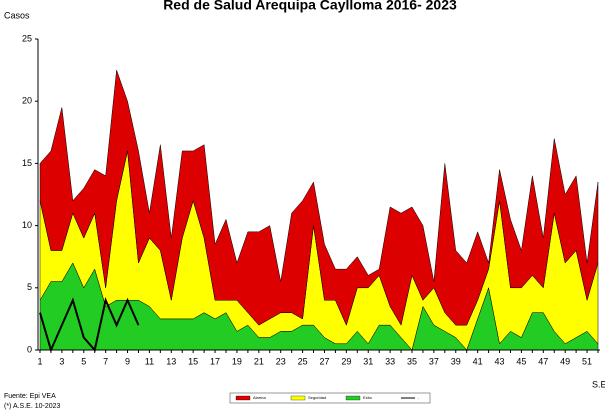 The height and width of the screenshot is (419, 605). What do you see at coordinates (587, 361) in the screenshot?
I see `x-tick-label: 51` at bounding box center [587, 361].